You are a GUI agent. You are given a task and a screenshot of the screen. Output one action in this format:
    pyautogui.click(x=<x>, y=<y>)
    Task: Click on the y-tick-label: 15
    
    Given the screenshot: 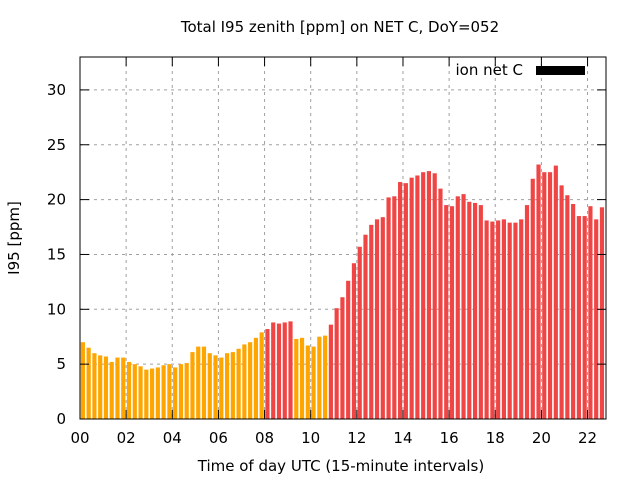 What is the action you would take?
    pyautogui.click(x=56, y=254)
    